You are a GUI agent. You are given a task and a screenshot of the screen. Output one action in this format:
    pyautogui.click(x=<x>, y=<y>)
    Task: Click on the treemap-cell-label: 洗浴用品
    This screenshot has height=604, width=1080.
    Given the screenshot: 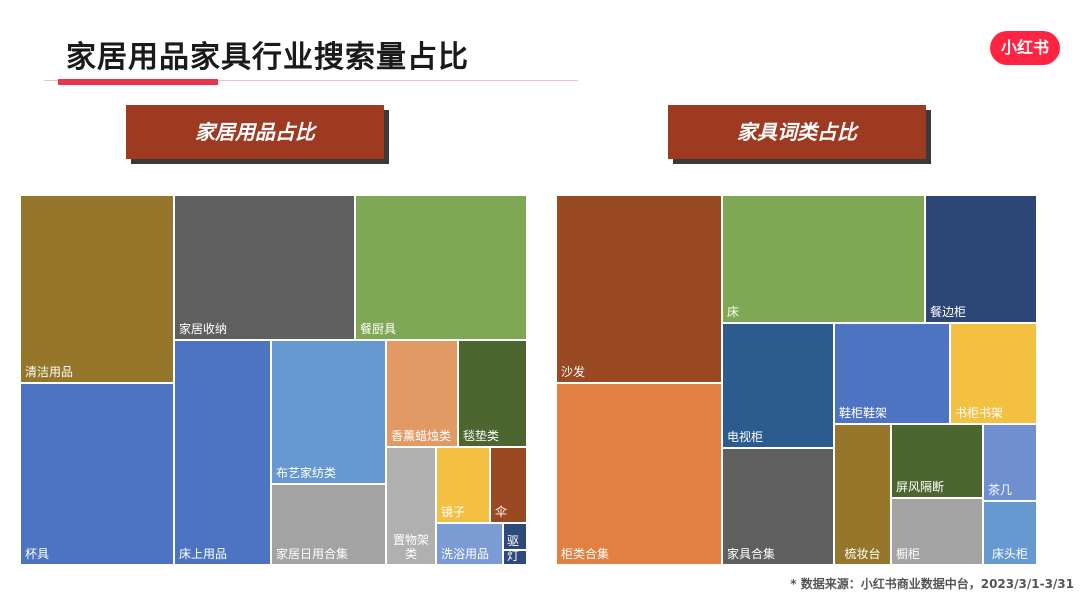 What is the action you would take?
    pyautogui.click(x=465, y=554)
    